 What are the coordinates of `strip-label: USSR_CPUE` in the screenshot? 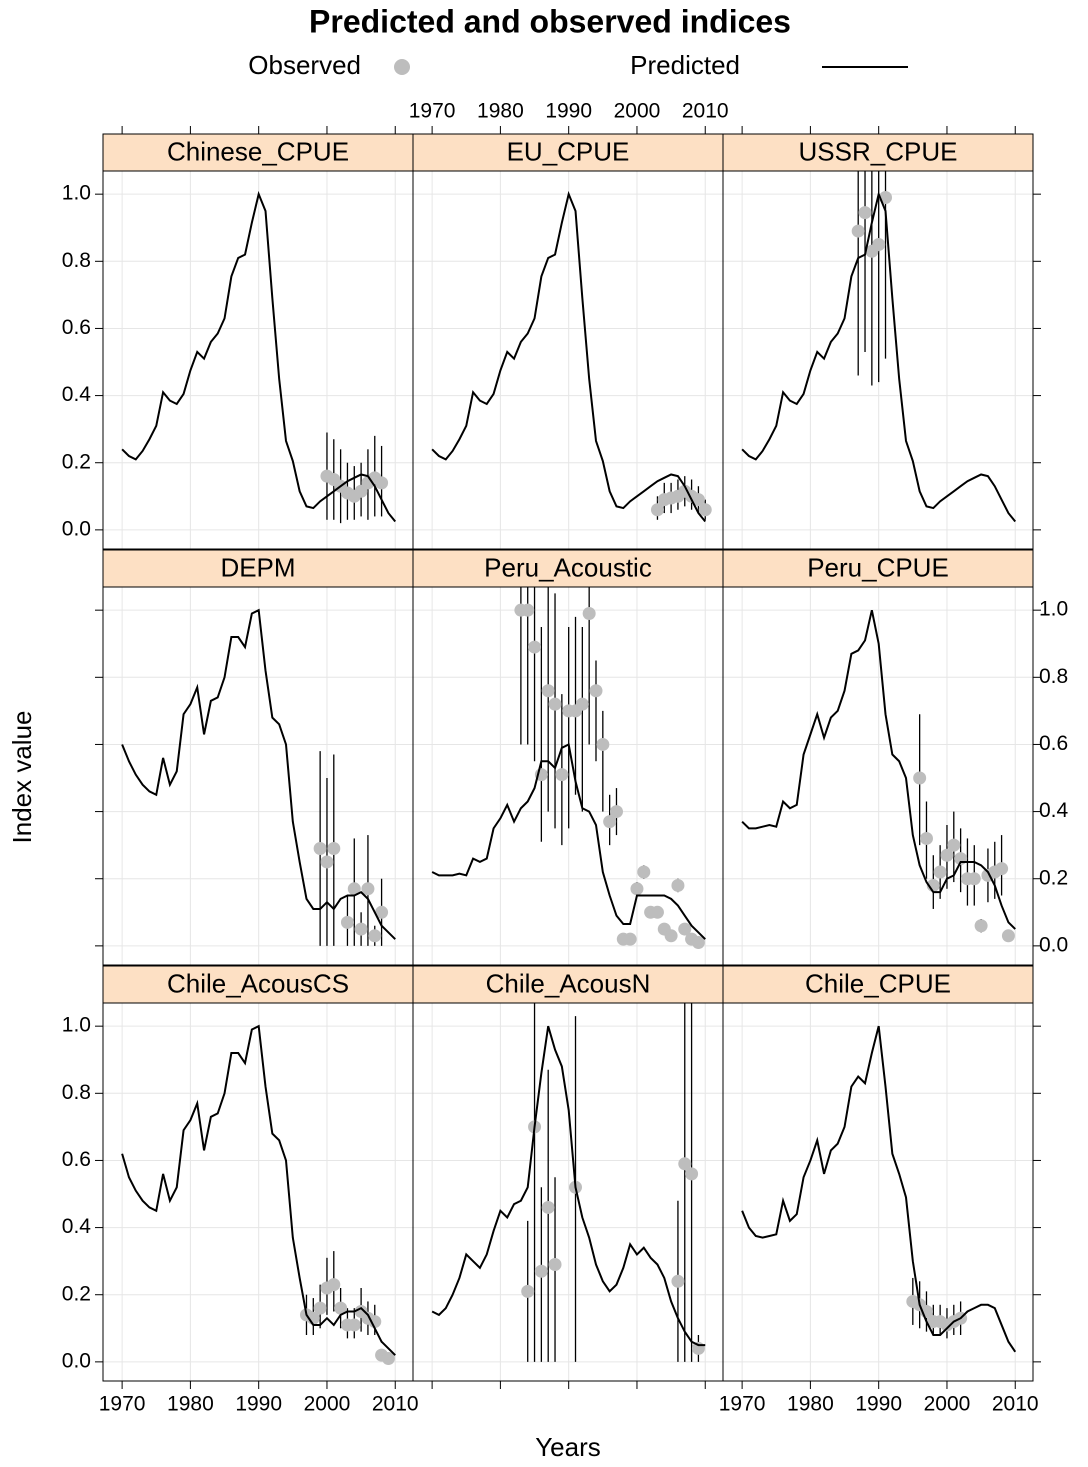 It's located at (878, 151).